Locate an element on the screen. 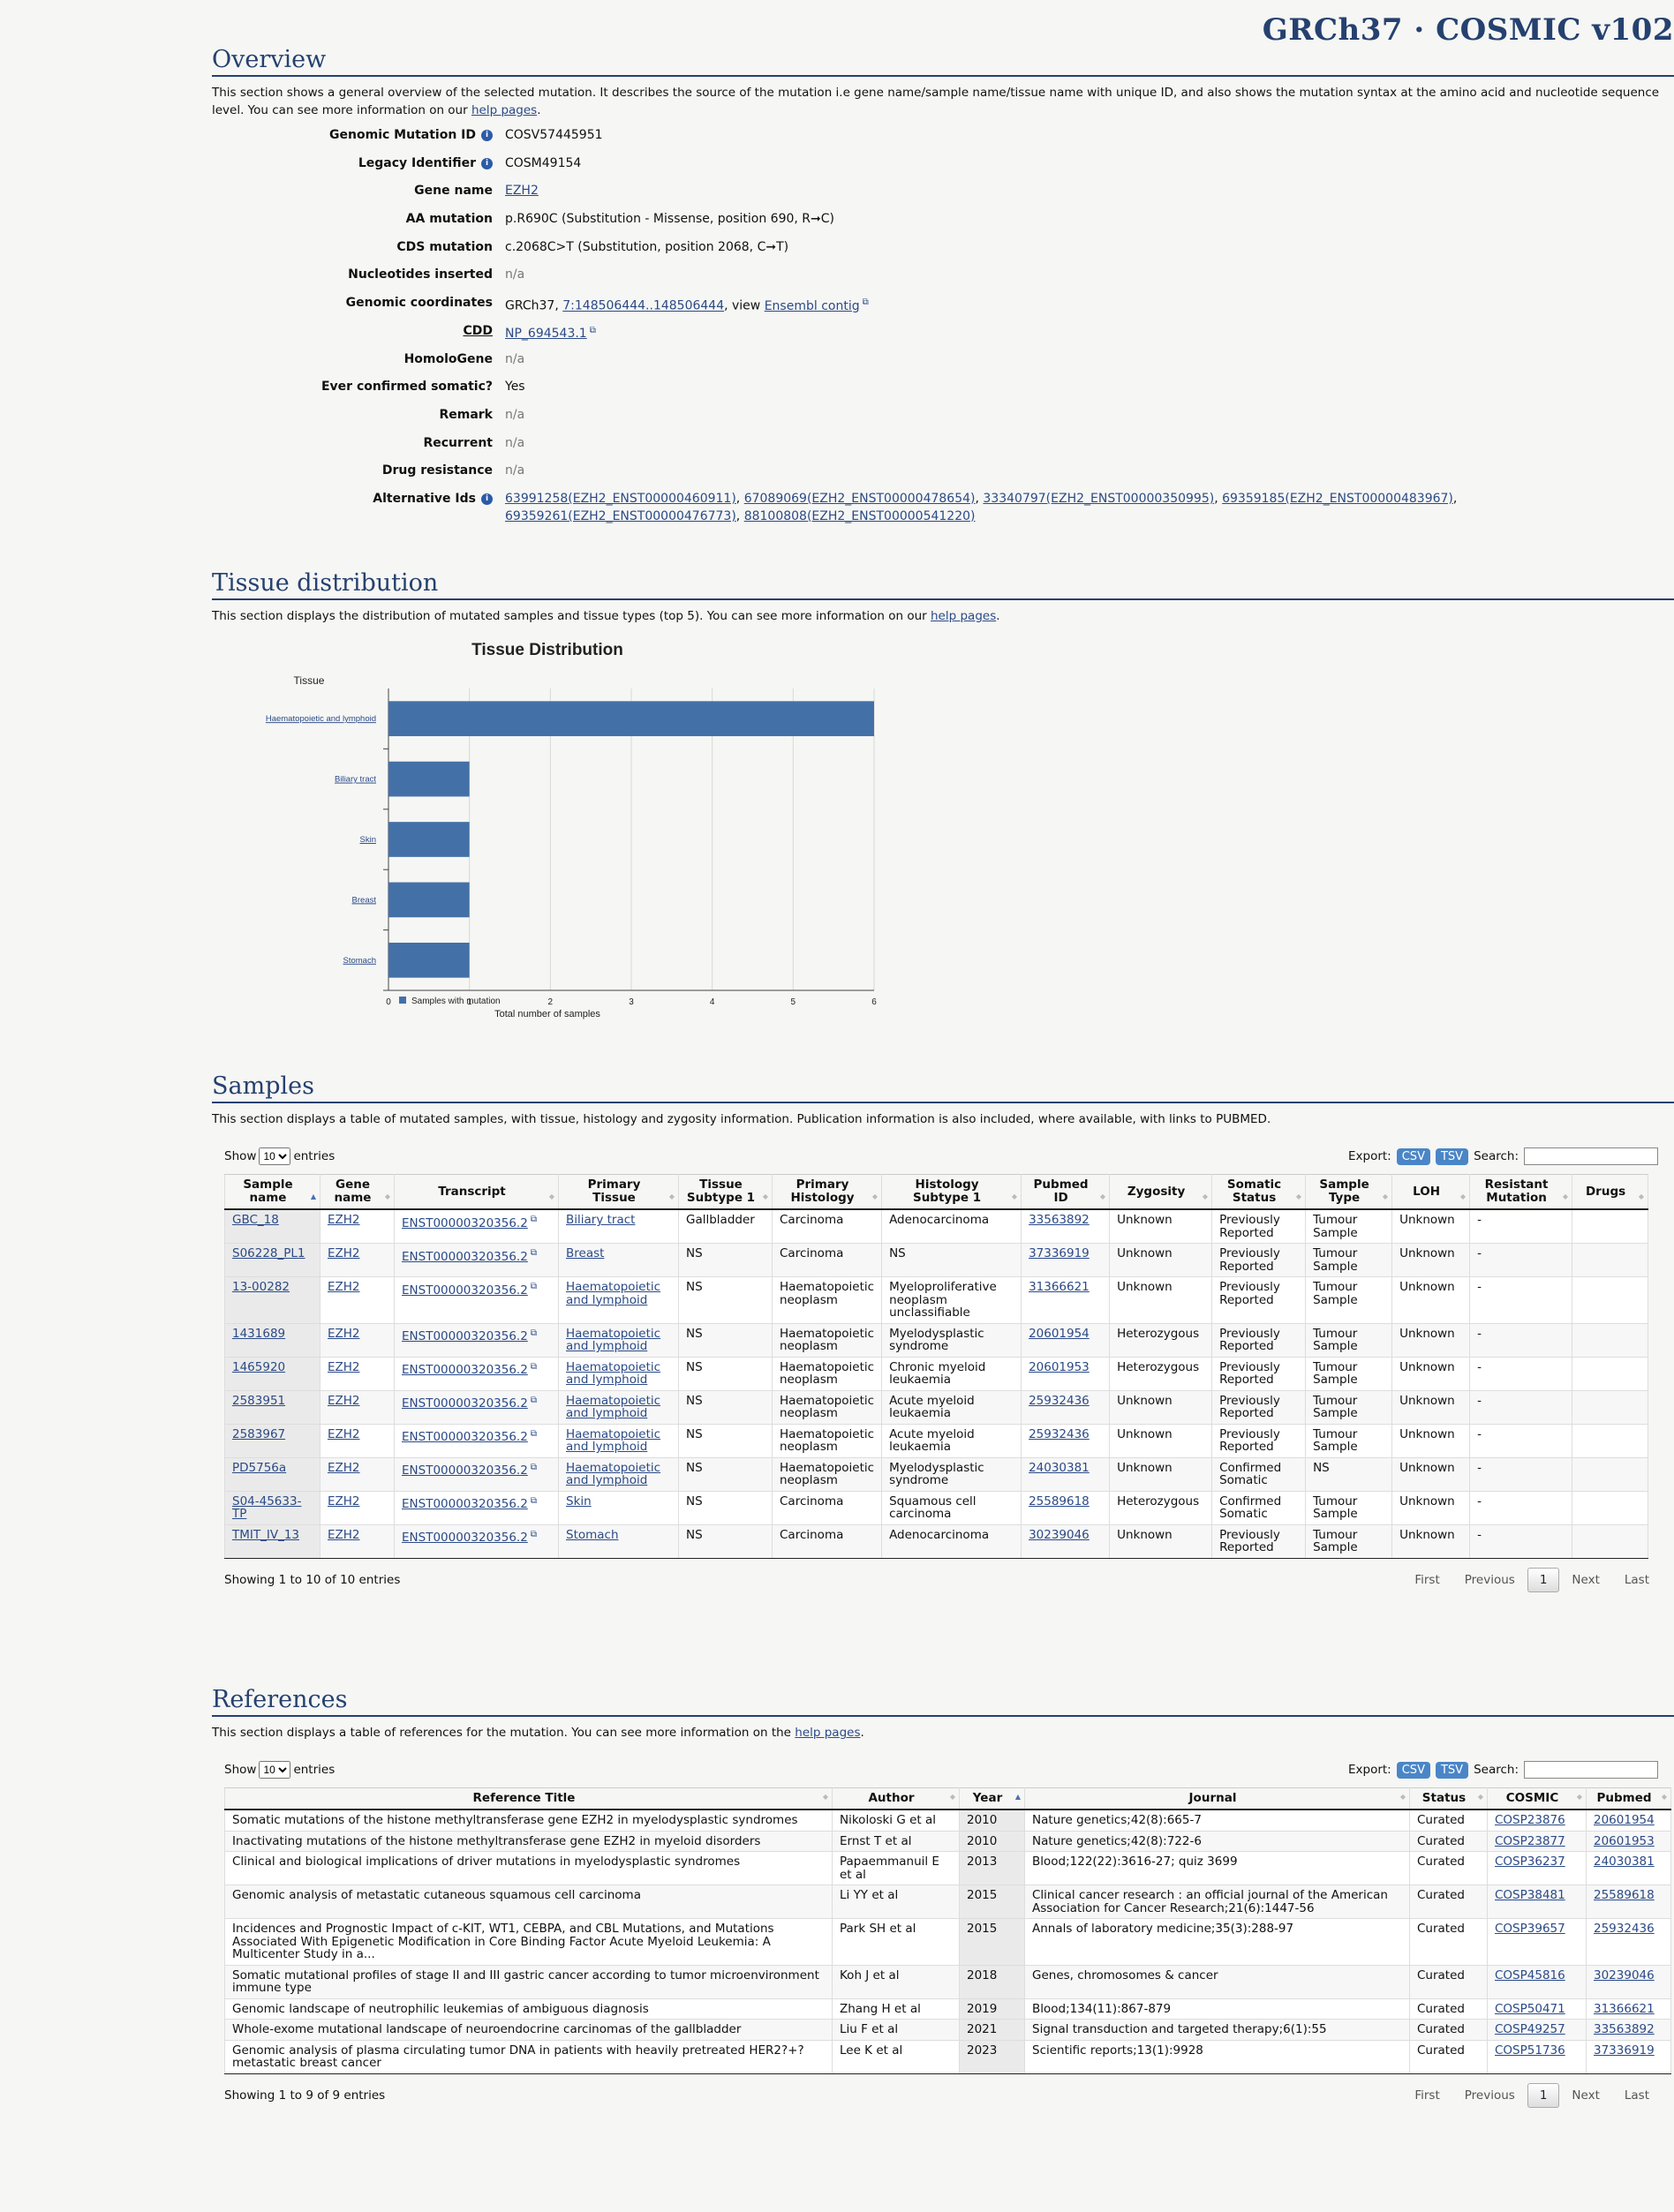  column-header: Sample Type ◆ is located at coordinates (1349, 1192).